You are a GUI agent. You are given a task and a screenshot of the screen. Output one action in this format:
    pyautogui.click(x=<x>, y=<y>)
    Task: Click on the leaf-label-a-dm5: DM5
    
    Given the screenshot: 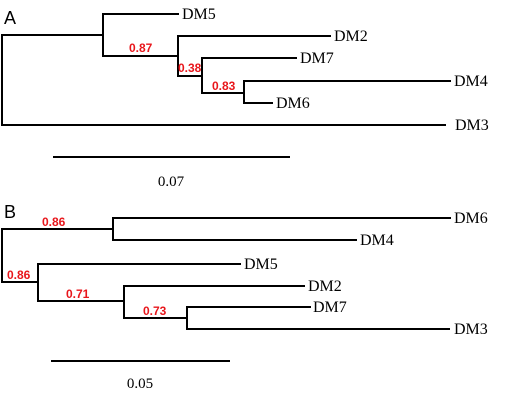 What is the action you would take?
    pyautogui.click(x=199, y=14)
    